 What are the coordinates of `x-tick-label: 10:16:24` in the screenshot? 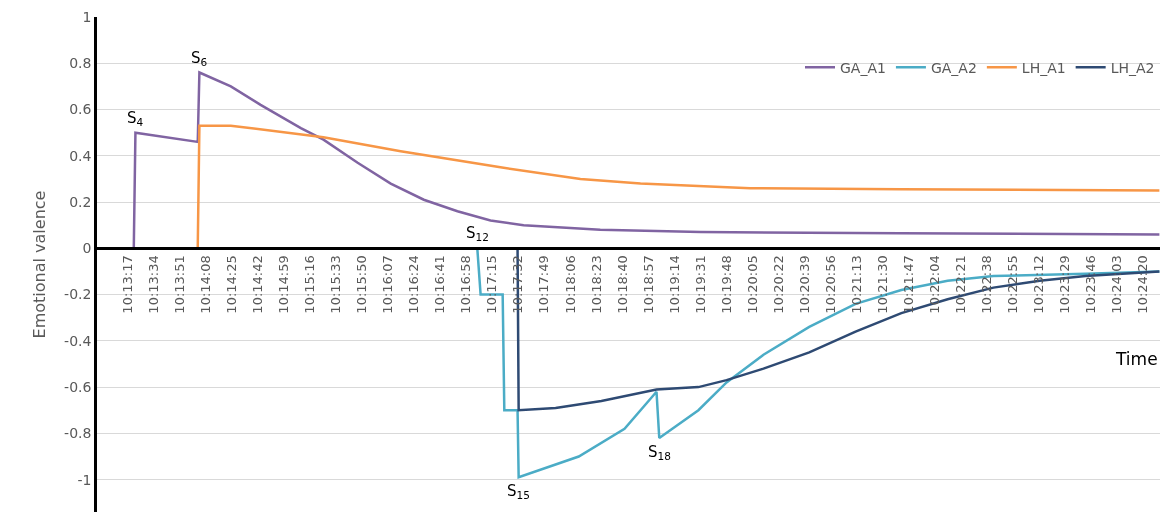 It's located at (414, 284).